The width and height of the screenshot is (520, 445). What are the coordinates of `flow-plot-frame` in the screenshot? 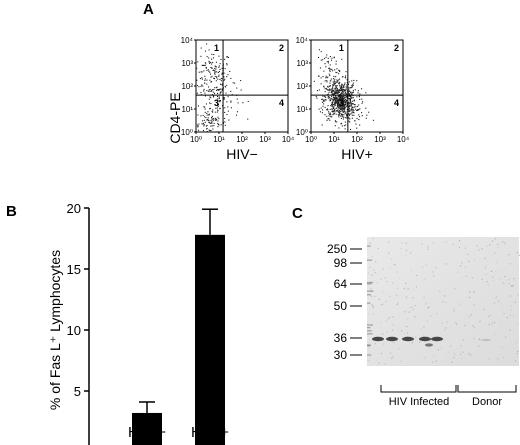 It's located at (242, 86).